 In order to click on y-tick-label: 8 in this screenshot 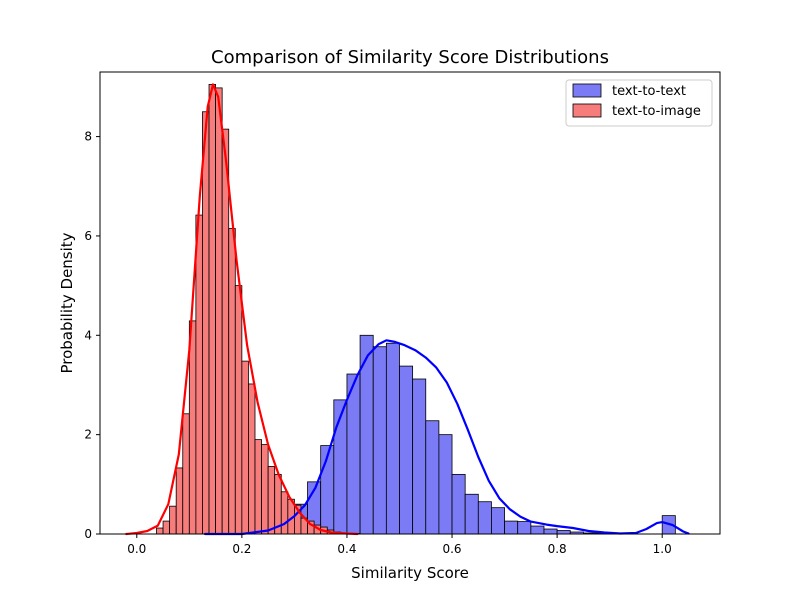, I will do `click(88, 137)`.